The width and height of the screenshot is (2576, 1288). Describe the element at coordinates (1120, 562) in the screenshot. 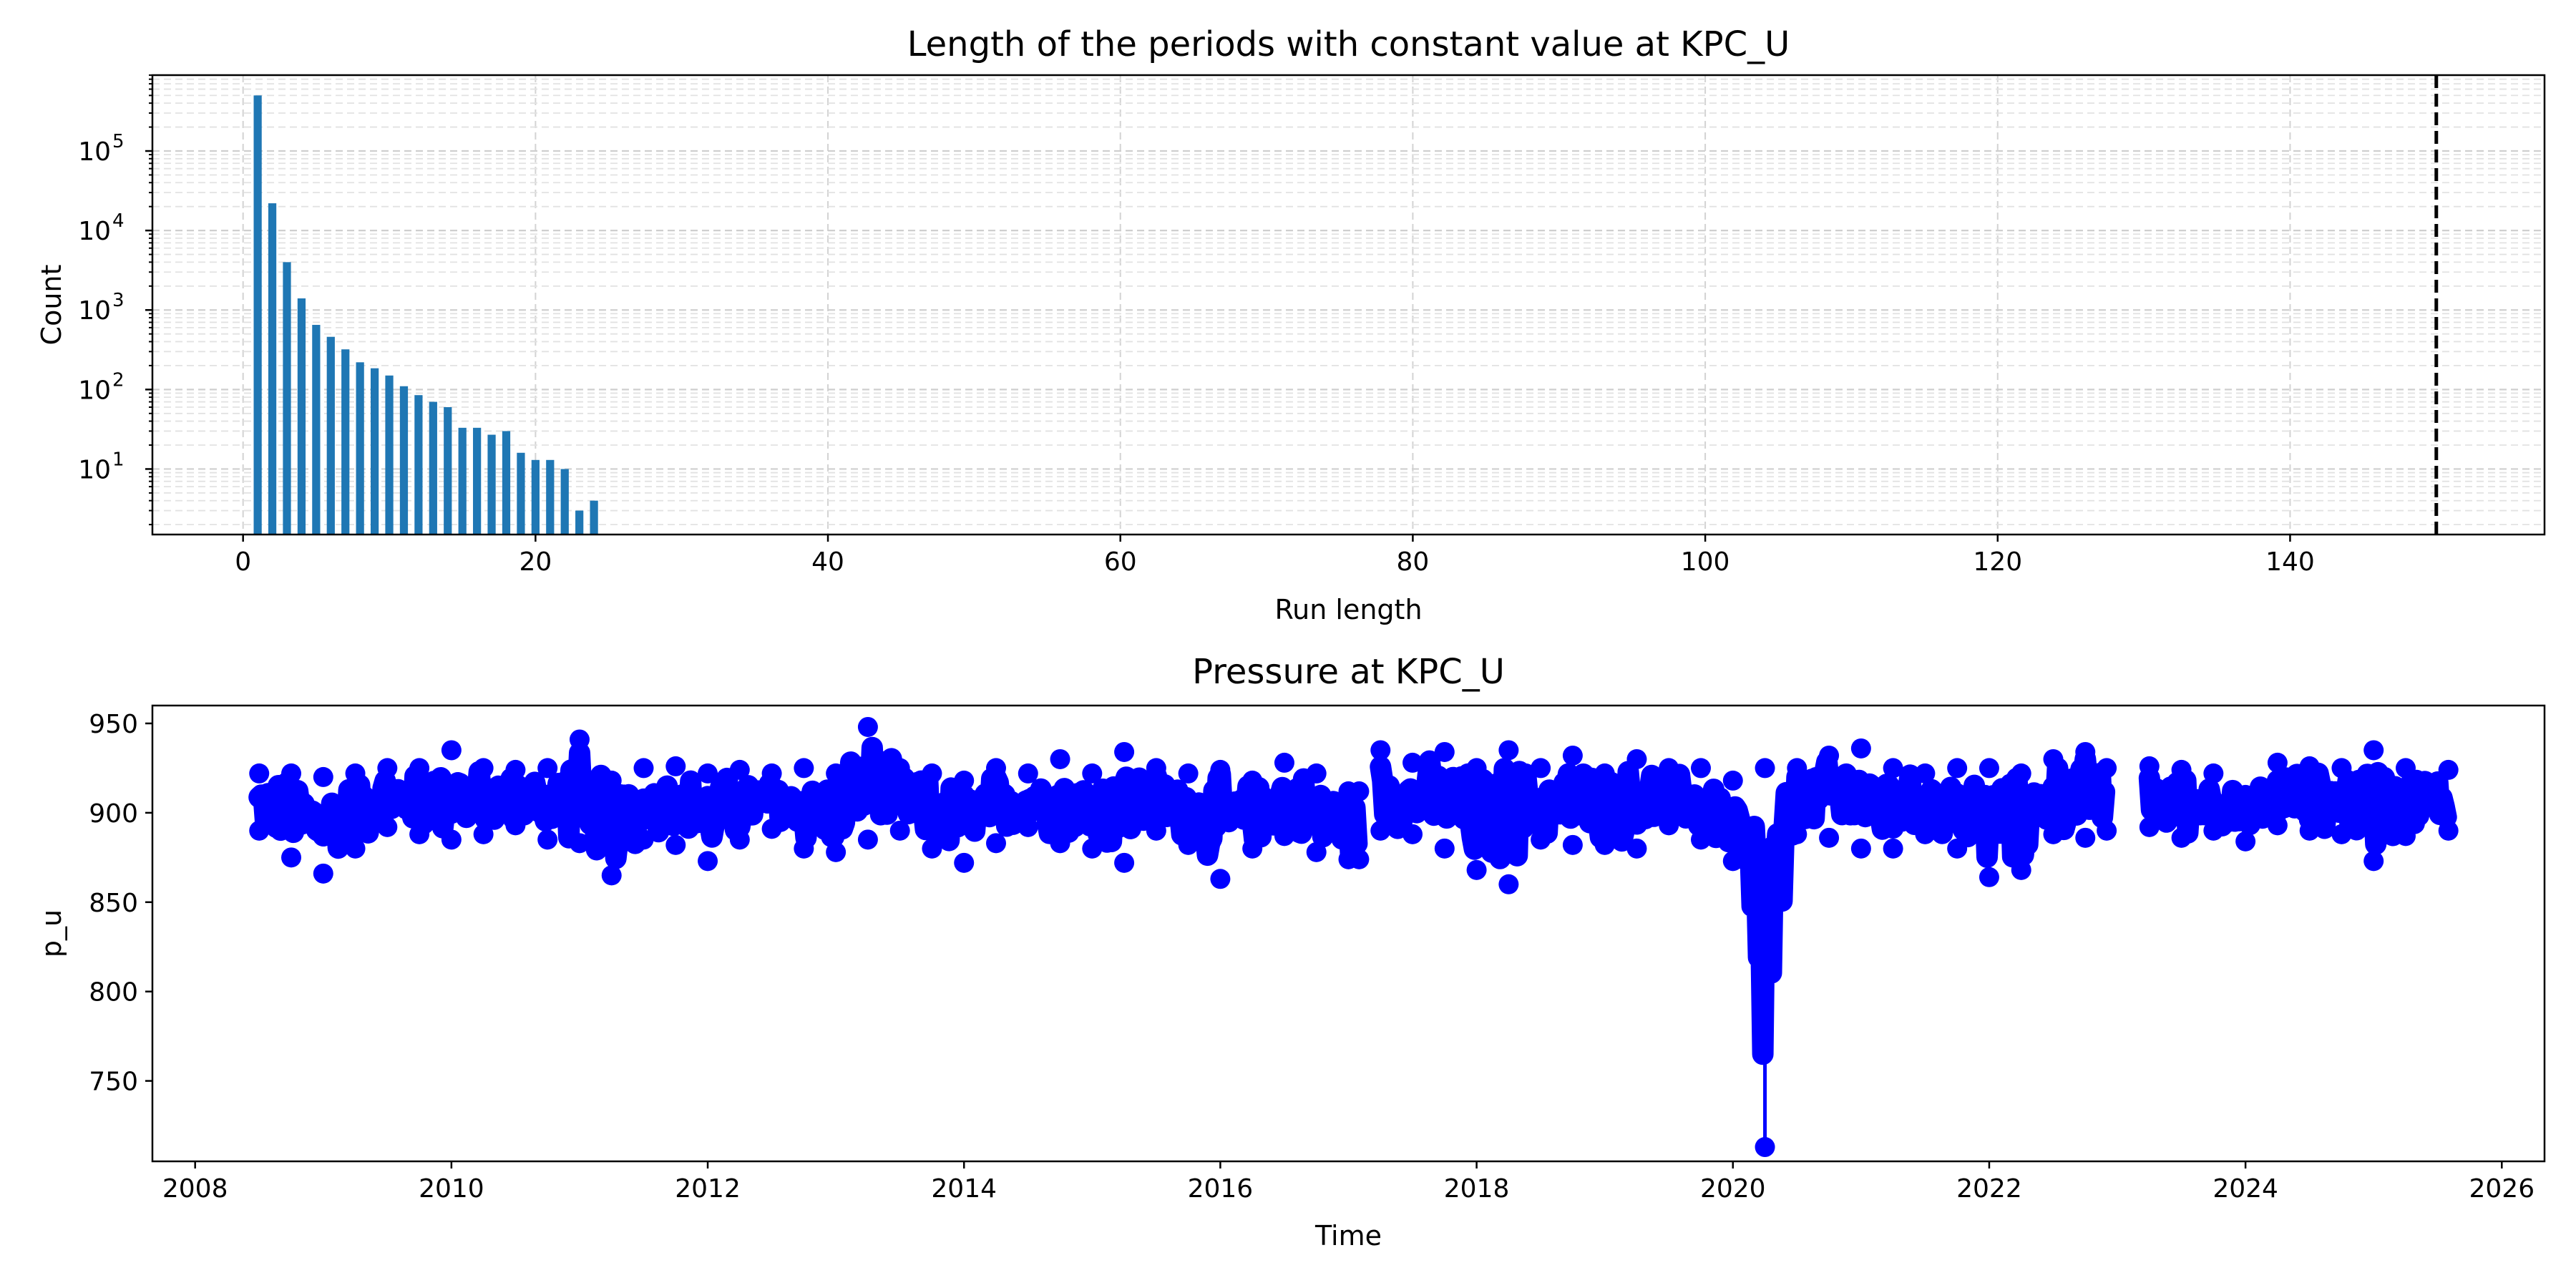

I see `x-tick-label: 60` at that location.